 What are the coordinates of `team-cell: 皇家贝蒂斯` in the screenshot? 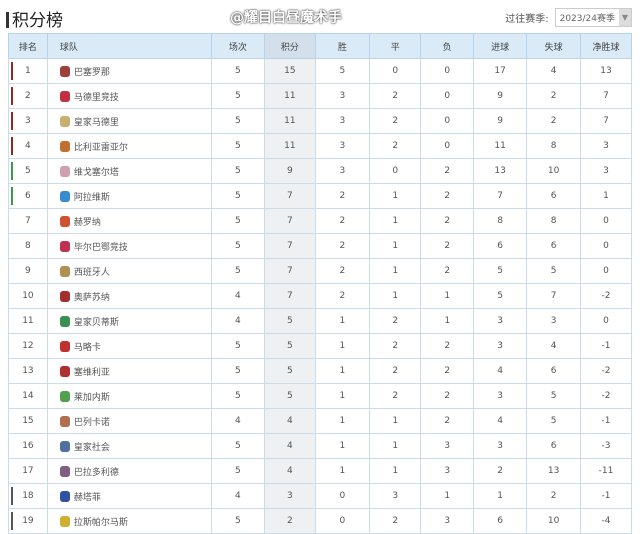 It's located at (129, 321).